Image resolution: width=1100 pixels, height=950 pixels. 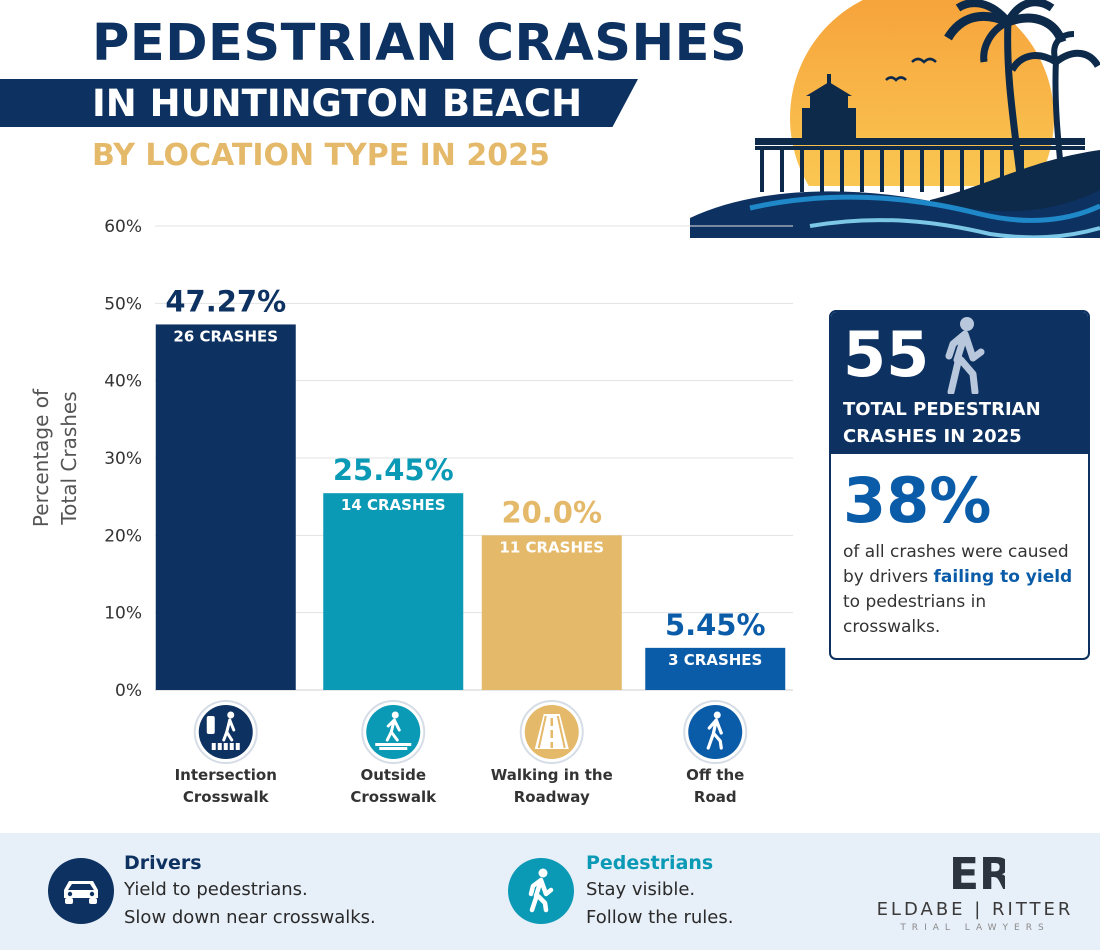 I want to click on drivers-circle, so click(x=81, y=891).